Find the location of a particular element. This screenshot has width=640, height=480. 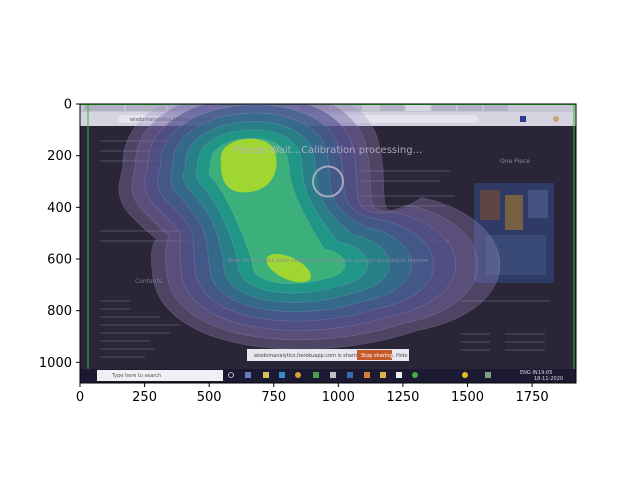

taskbar-search is located at coordinates (160, 375).